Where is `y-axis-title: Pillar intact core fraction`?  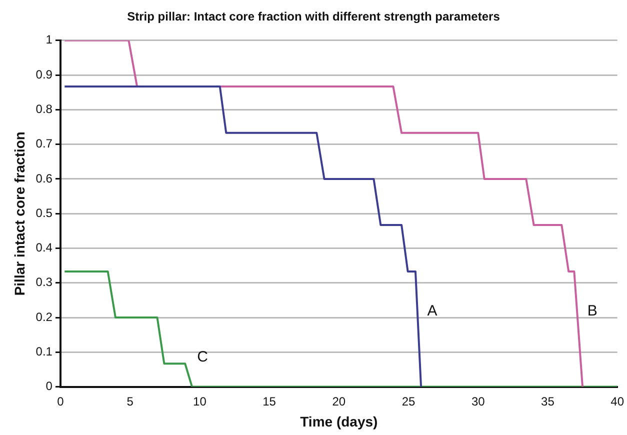
y-axis-title: Pillar intact core fraction is located at coordinates (19, 214).